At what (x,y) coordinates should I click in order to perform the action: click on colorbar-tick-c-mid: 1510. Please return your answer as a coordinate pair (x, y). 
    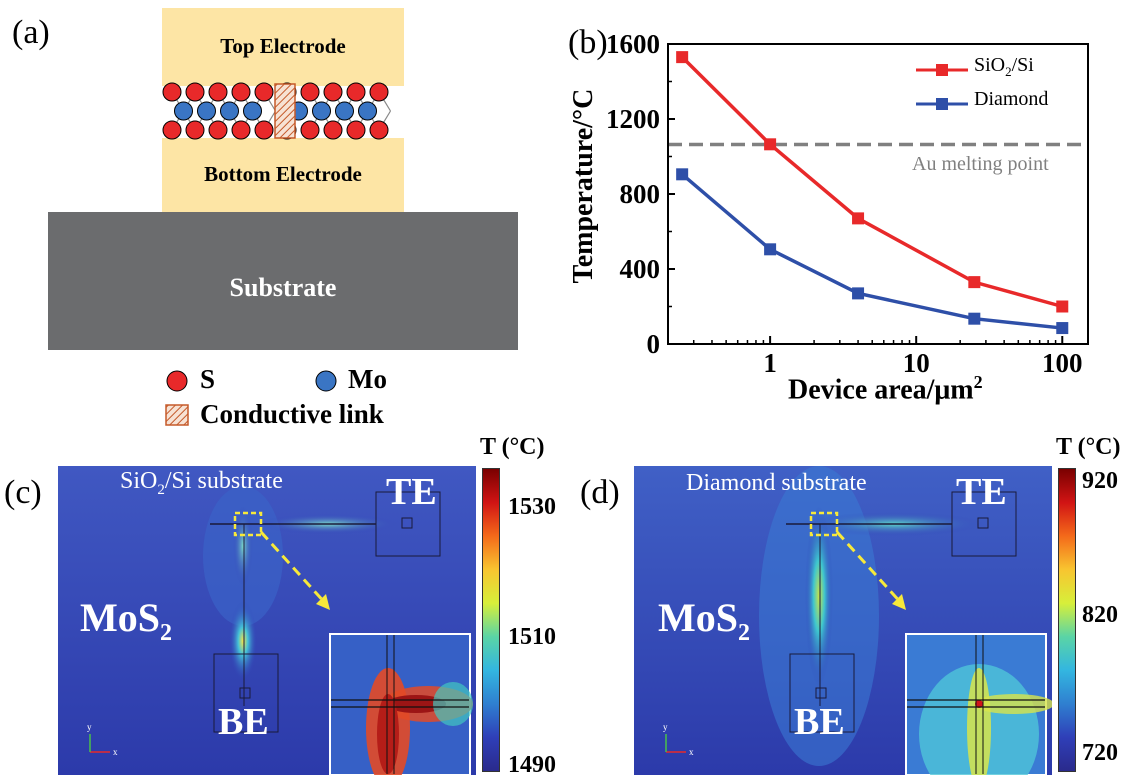
    Looking at the image, I should click on (532, 637).